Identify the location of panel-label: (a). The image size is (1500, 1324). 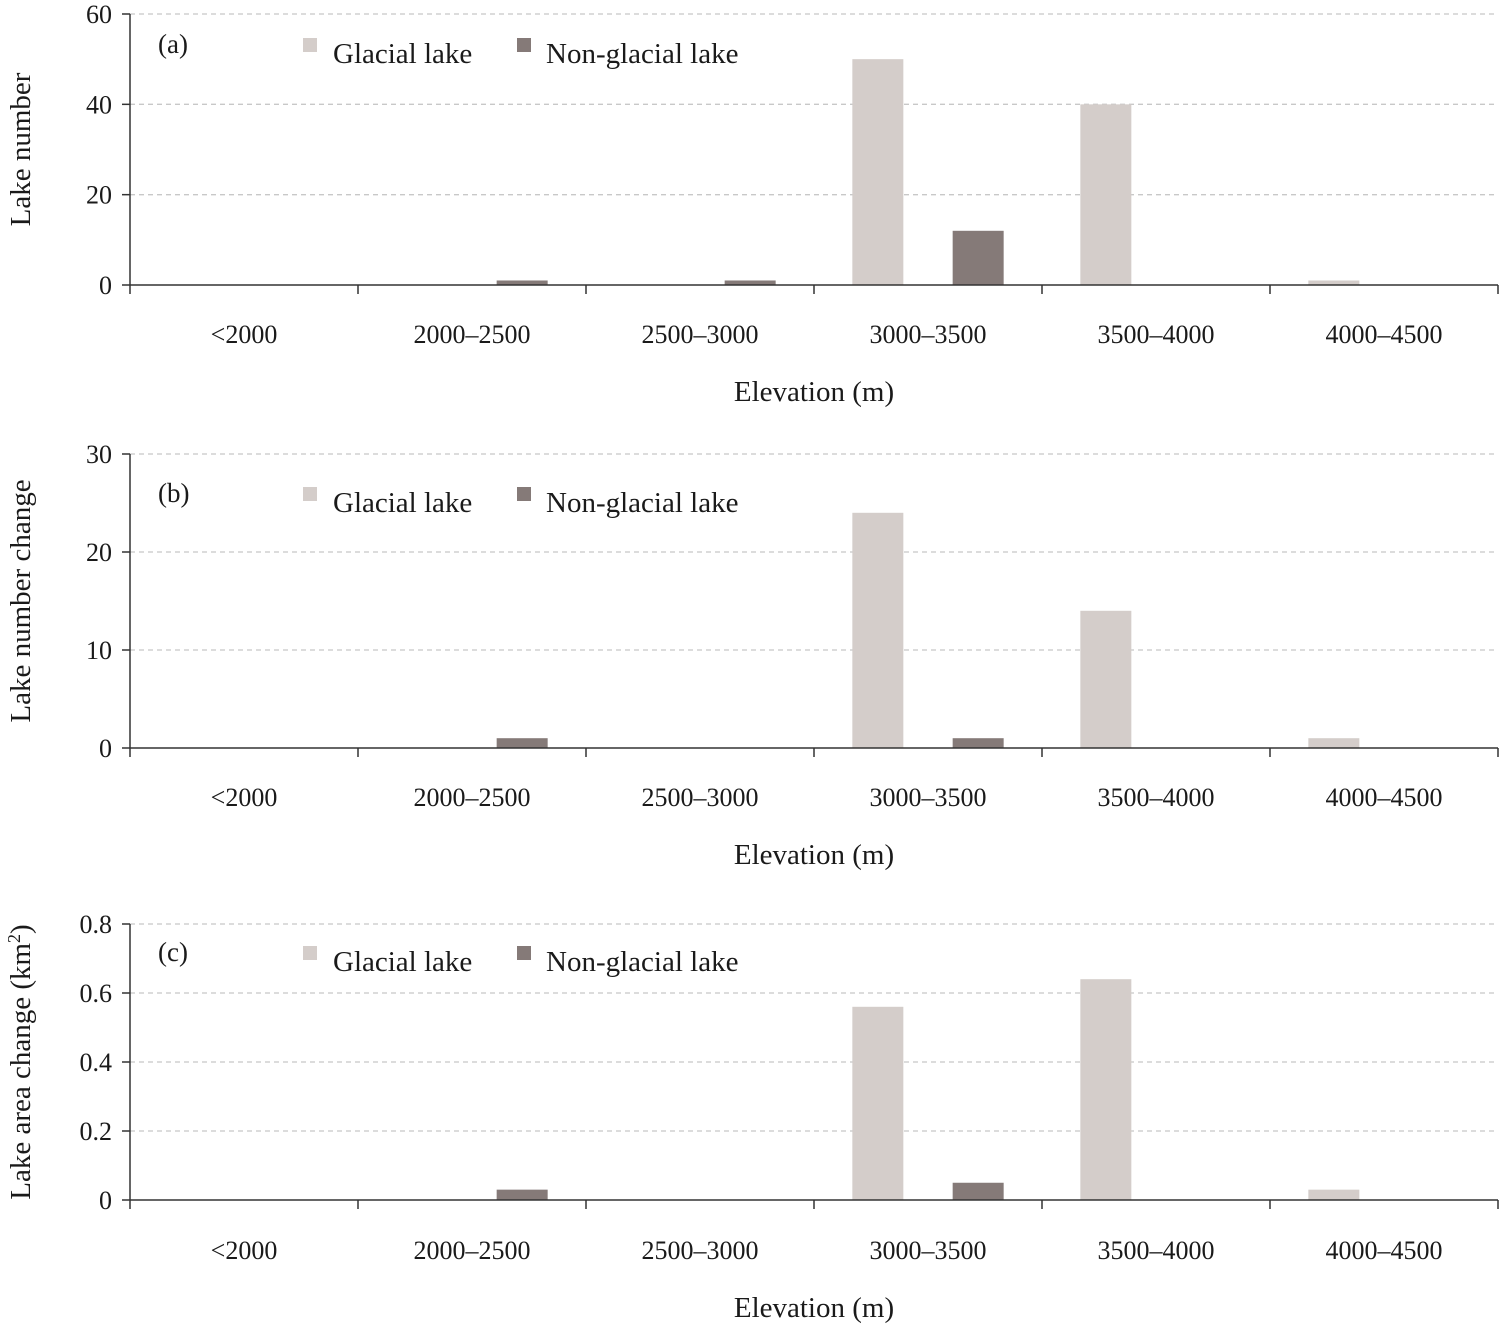
(173, 44).